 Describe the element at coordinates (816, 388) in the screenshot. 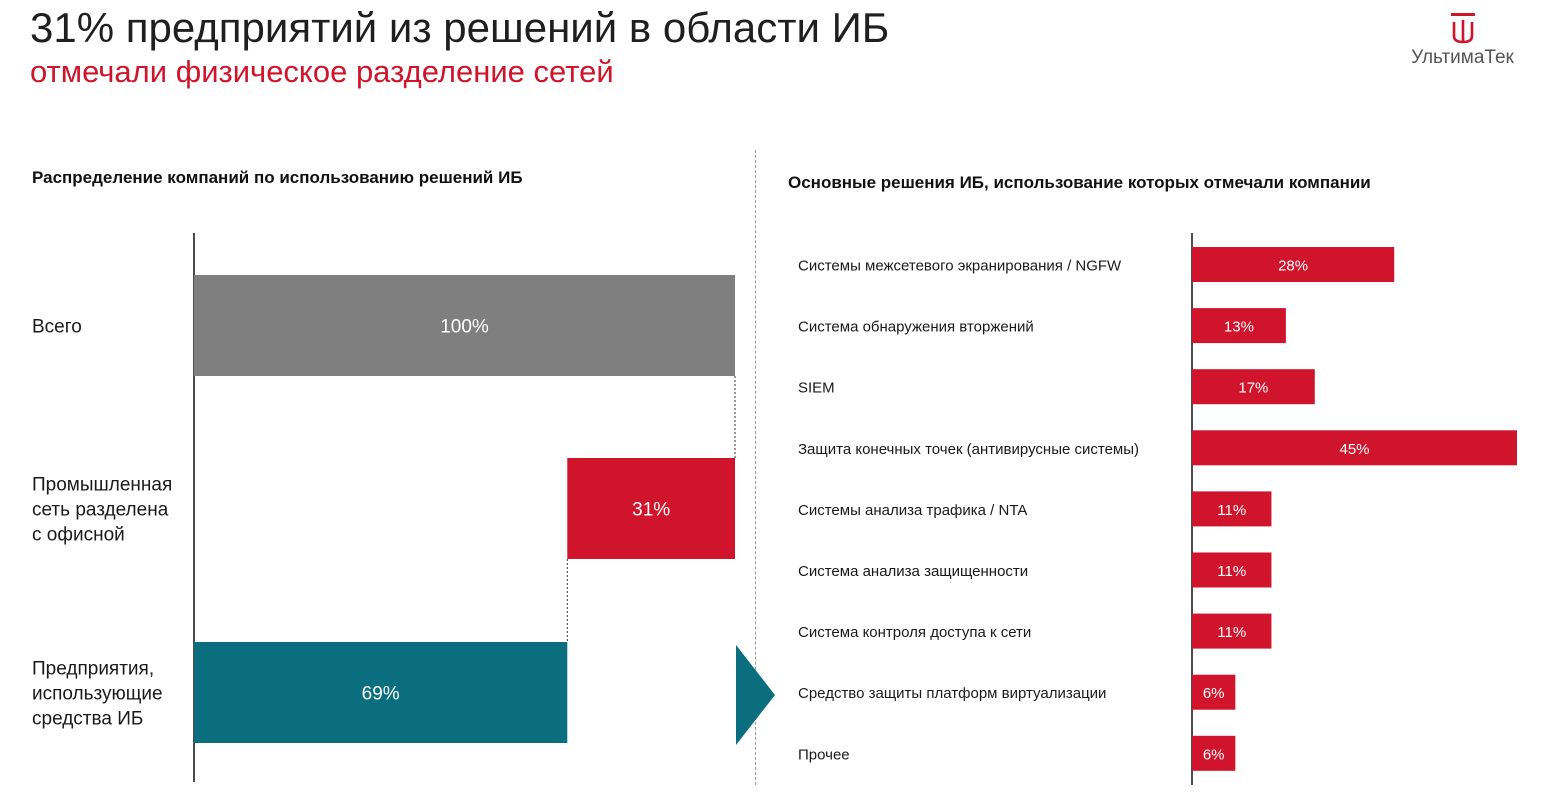

I see `solution-category-label: SIEM` at that location.